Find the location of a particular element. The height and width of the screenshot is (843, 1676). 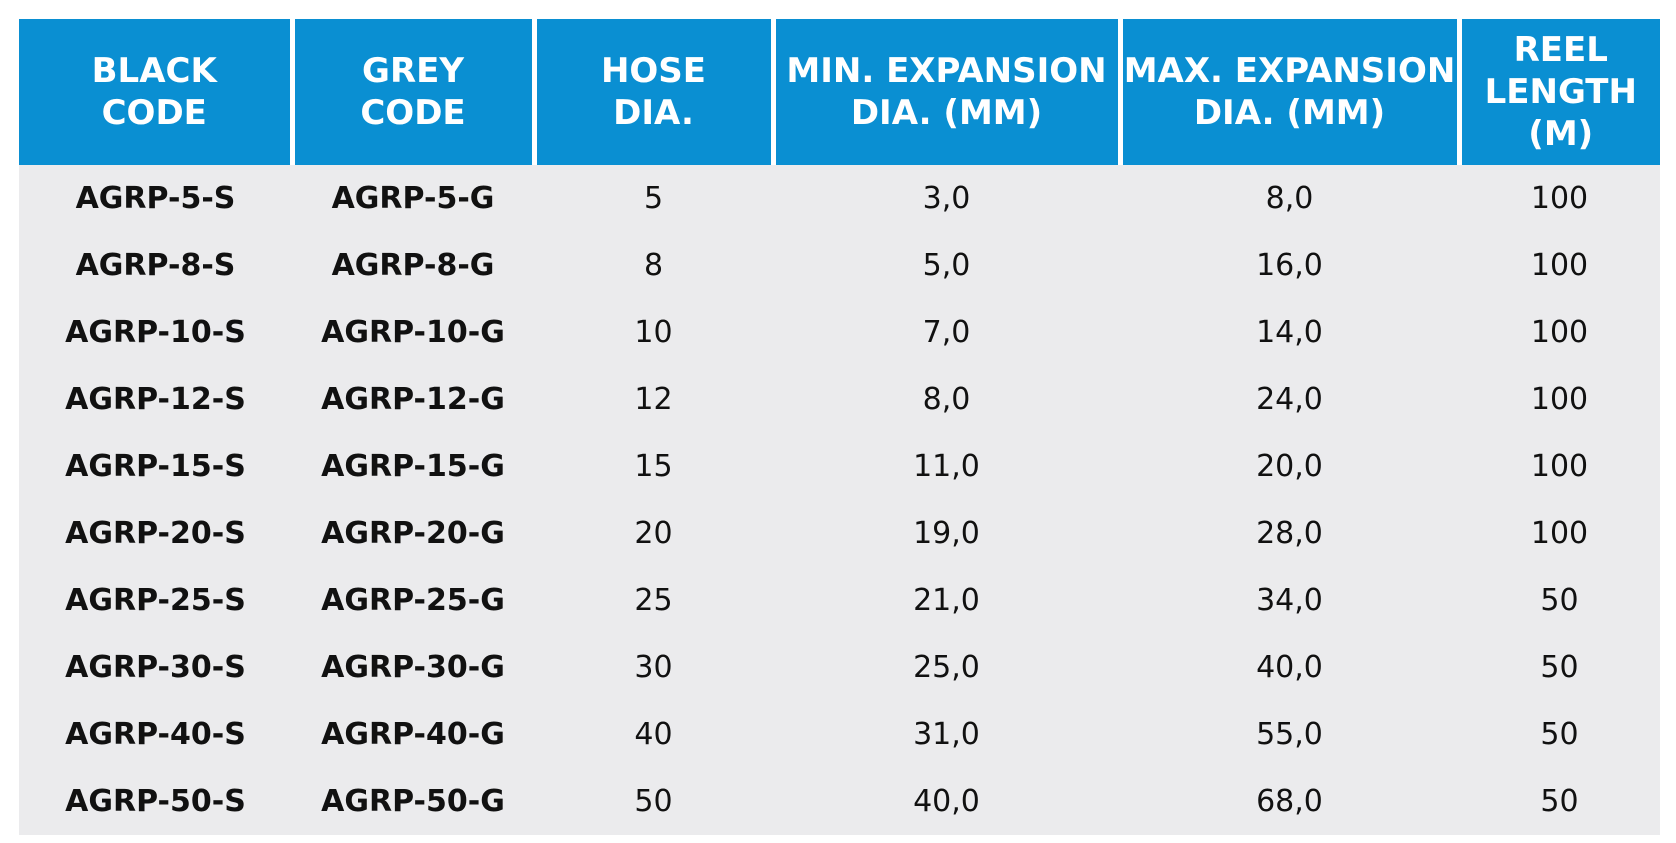

table-row: AGRP-10-S AGRP-10-G 10 7,0 14,0 100 is located at coordinates (839, 332).